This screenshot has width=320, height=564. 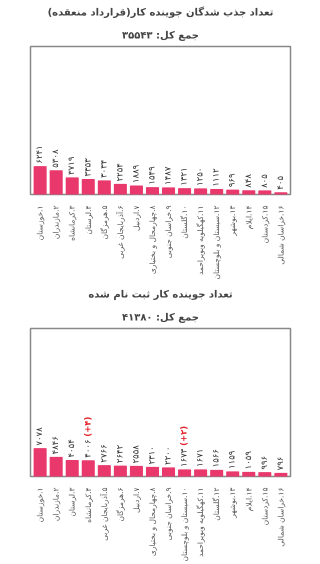 What do you see at coordinates (169, 175) in the screenshot?
I see `data-label: ۱۴۸۷` at bounding box center [169, 175].